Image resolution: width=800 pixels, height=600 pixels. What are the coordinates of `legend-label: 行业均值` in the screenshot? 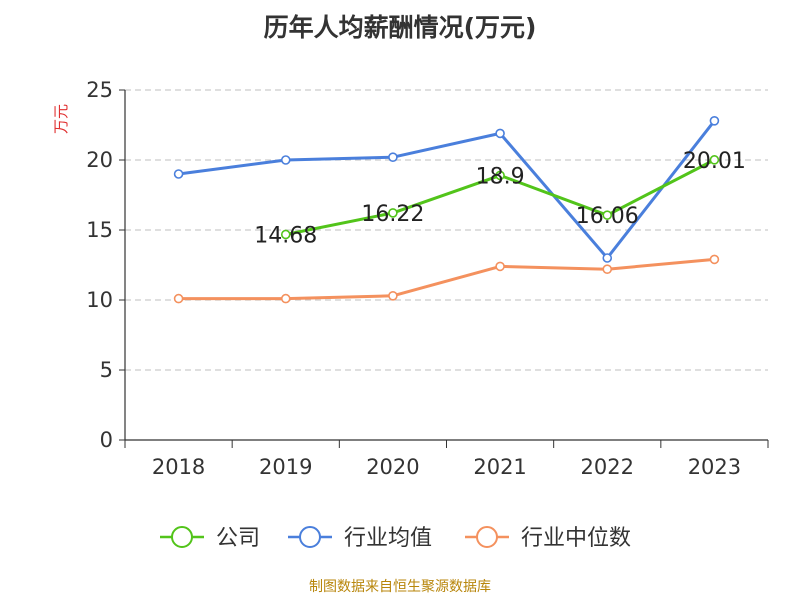 It's located at (388, 538).